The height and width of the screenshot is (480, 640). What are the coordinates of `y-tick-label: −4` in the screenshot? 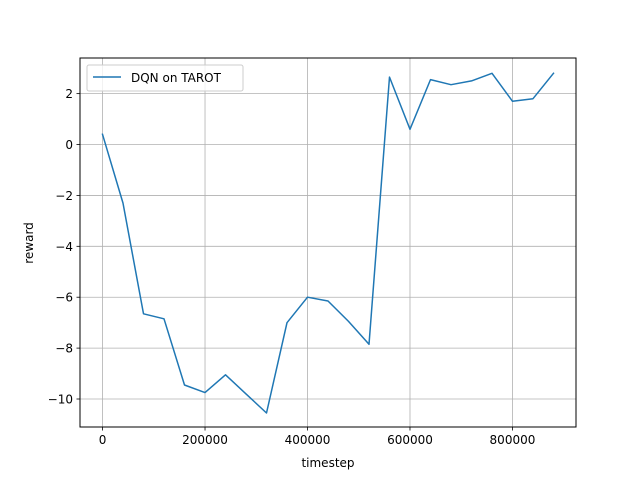 It's located at (64, 247).